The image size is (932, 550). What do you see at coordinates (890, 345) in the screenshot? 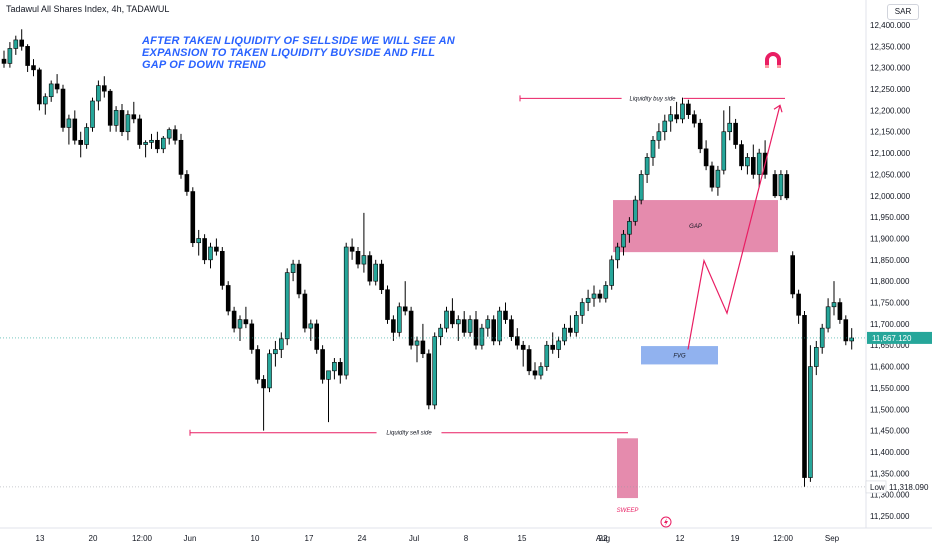
I see `y-tick-label: 11,650.000` at bounding box center [890, 345].